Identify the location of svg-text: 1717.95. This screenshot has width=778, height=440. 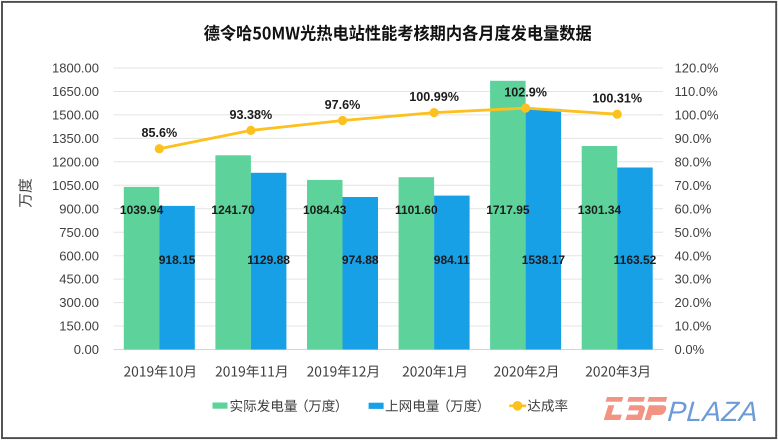
(508, 210).